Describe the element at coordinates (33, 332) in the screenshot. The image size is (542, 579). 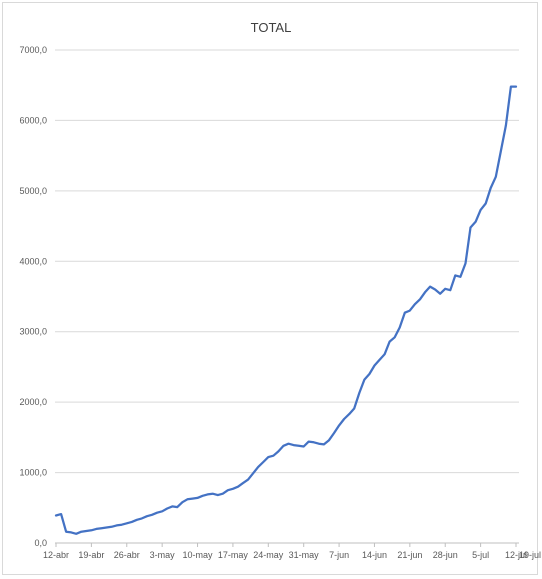
I see `y-tick-label: 3000,0` at that location.